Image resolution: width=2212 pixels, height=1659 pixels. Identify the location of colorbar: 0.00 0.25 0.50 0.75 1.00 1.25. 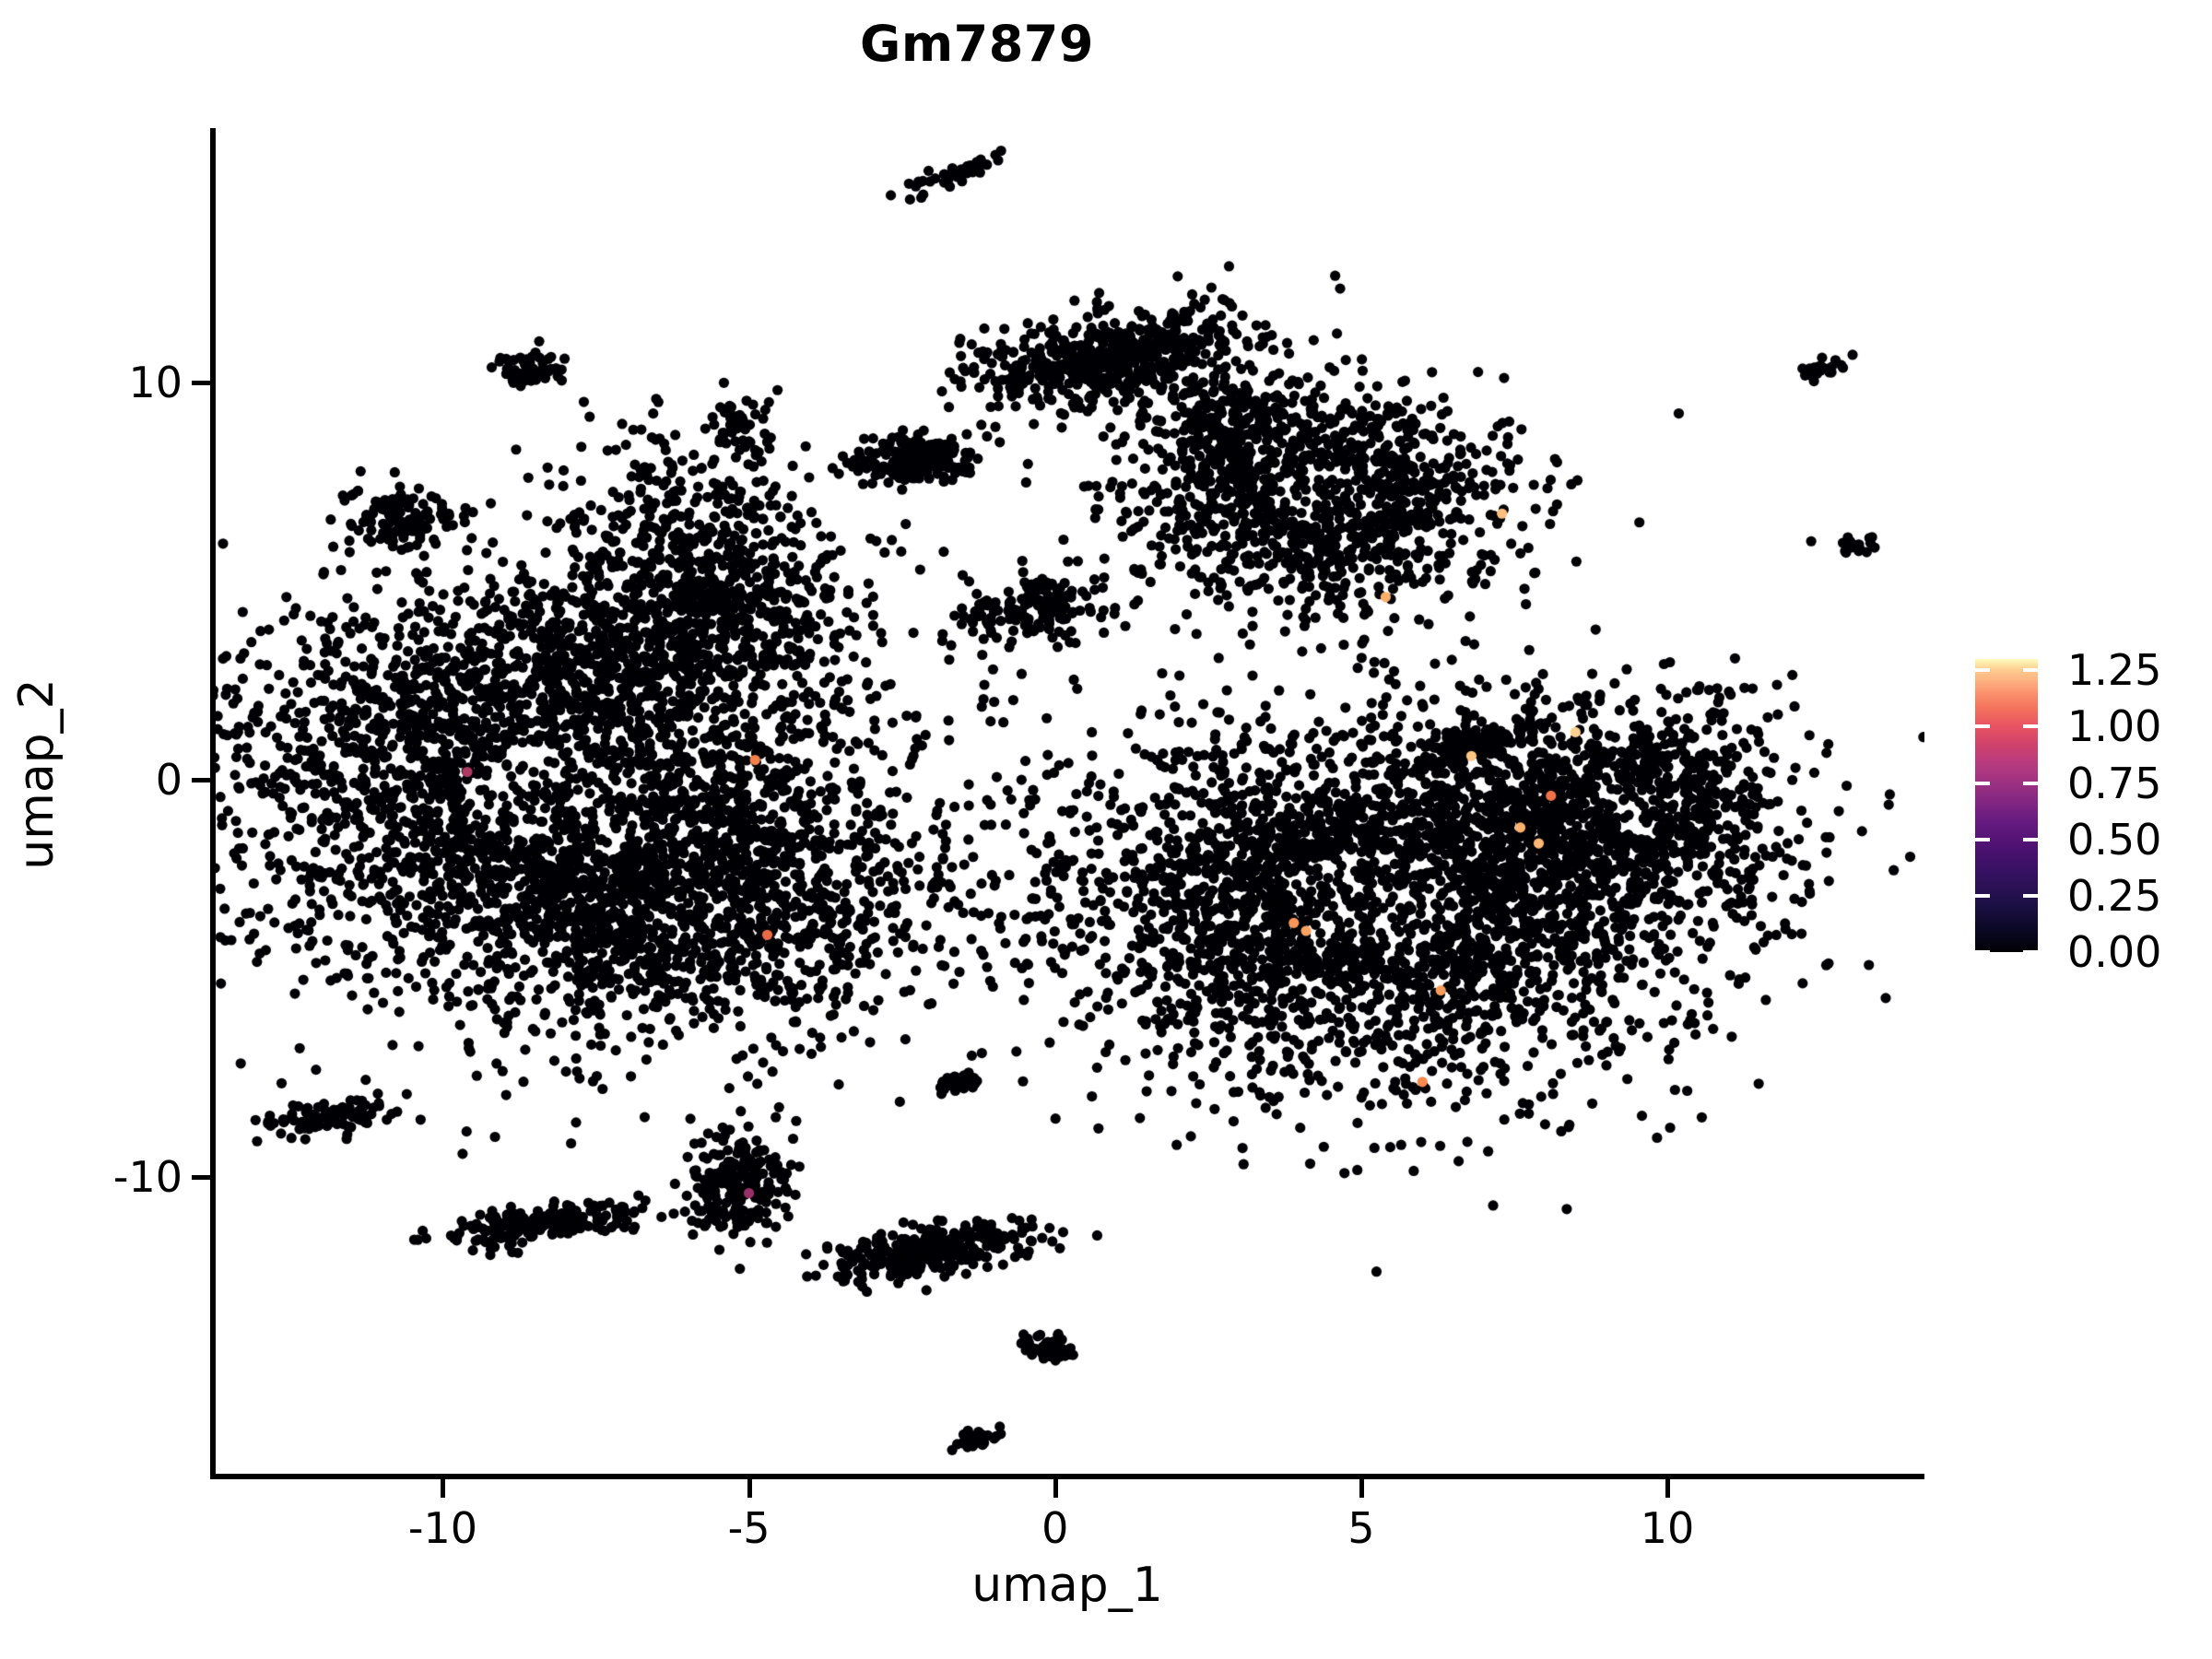
(2085, 811).